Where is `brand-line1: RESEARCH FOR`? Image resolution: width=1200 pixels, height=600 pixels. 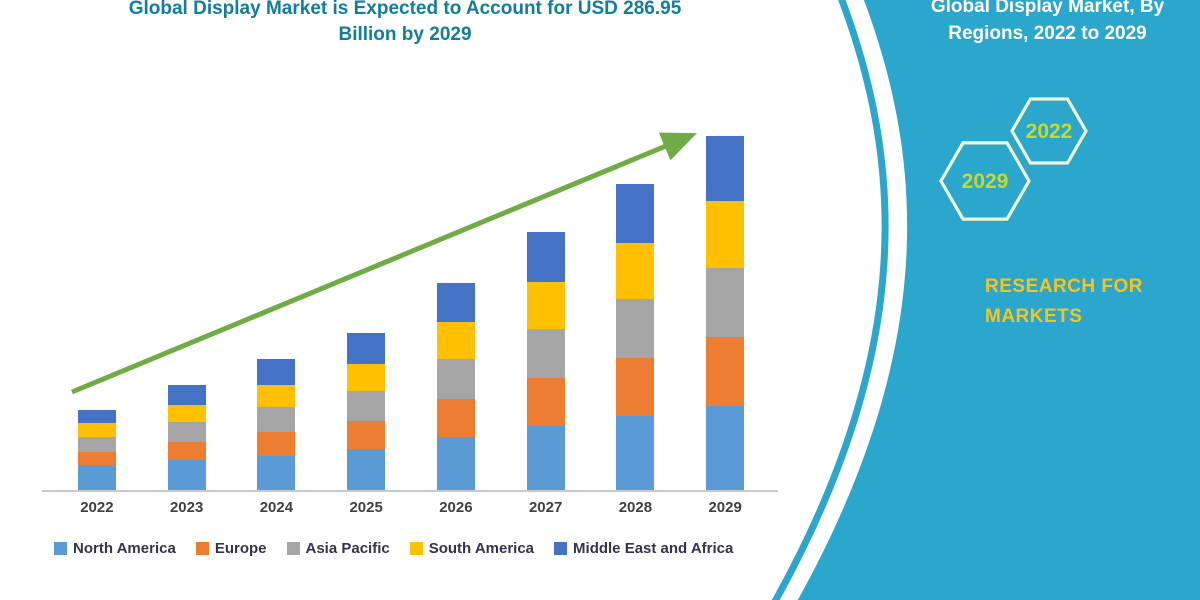
brand-line1: RESEARCH FOR is located at coordinates (1064, 286).